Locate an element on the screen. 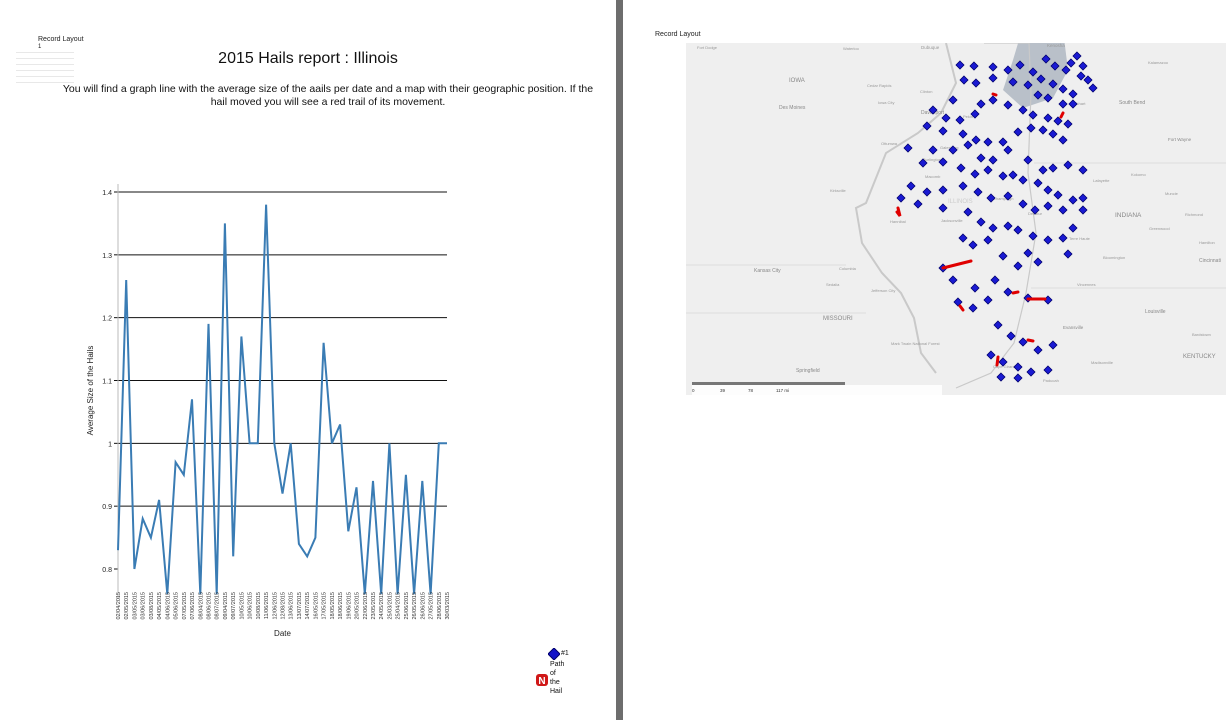 The height and width of the screenshot is (720, 1230). hail-path-trail is located at coordinates (994, 94).